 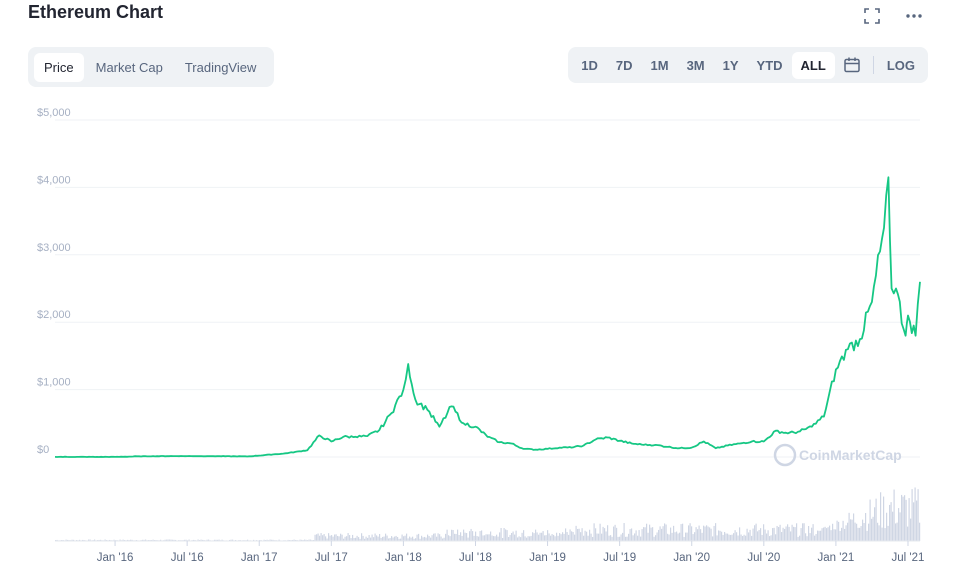 I want to click on log-scale-toggle: LOG, so click(x=900, y=65).